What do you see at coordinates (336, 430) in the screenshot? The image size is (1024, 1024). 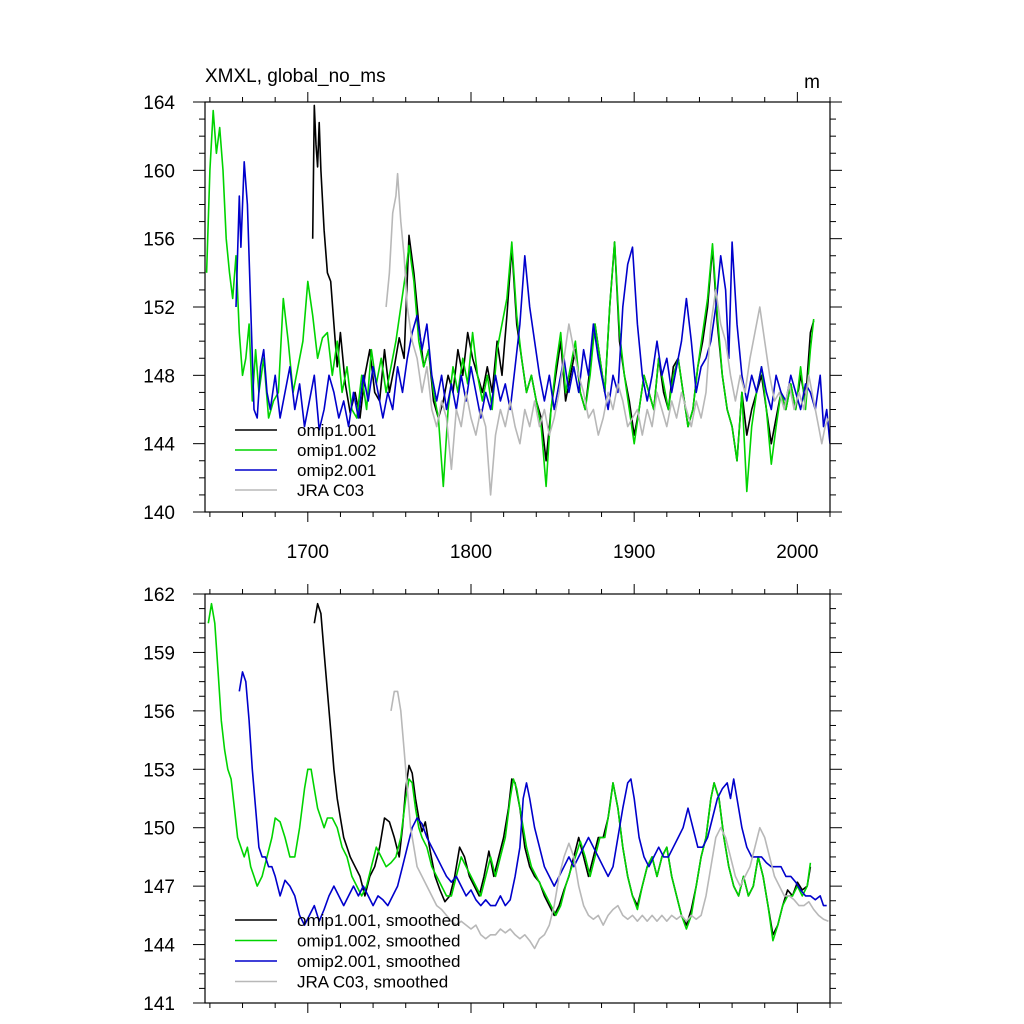 I see `legend-label: omip1.001` at bounding box center [336, 430].